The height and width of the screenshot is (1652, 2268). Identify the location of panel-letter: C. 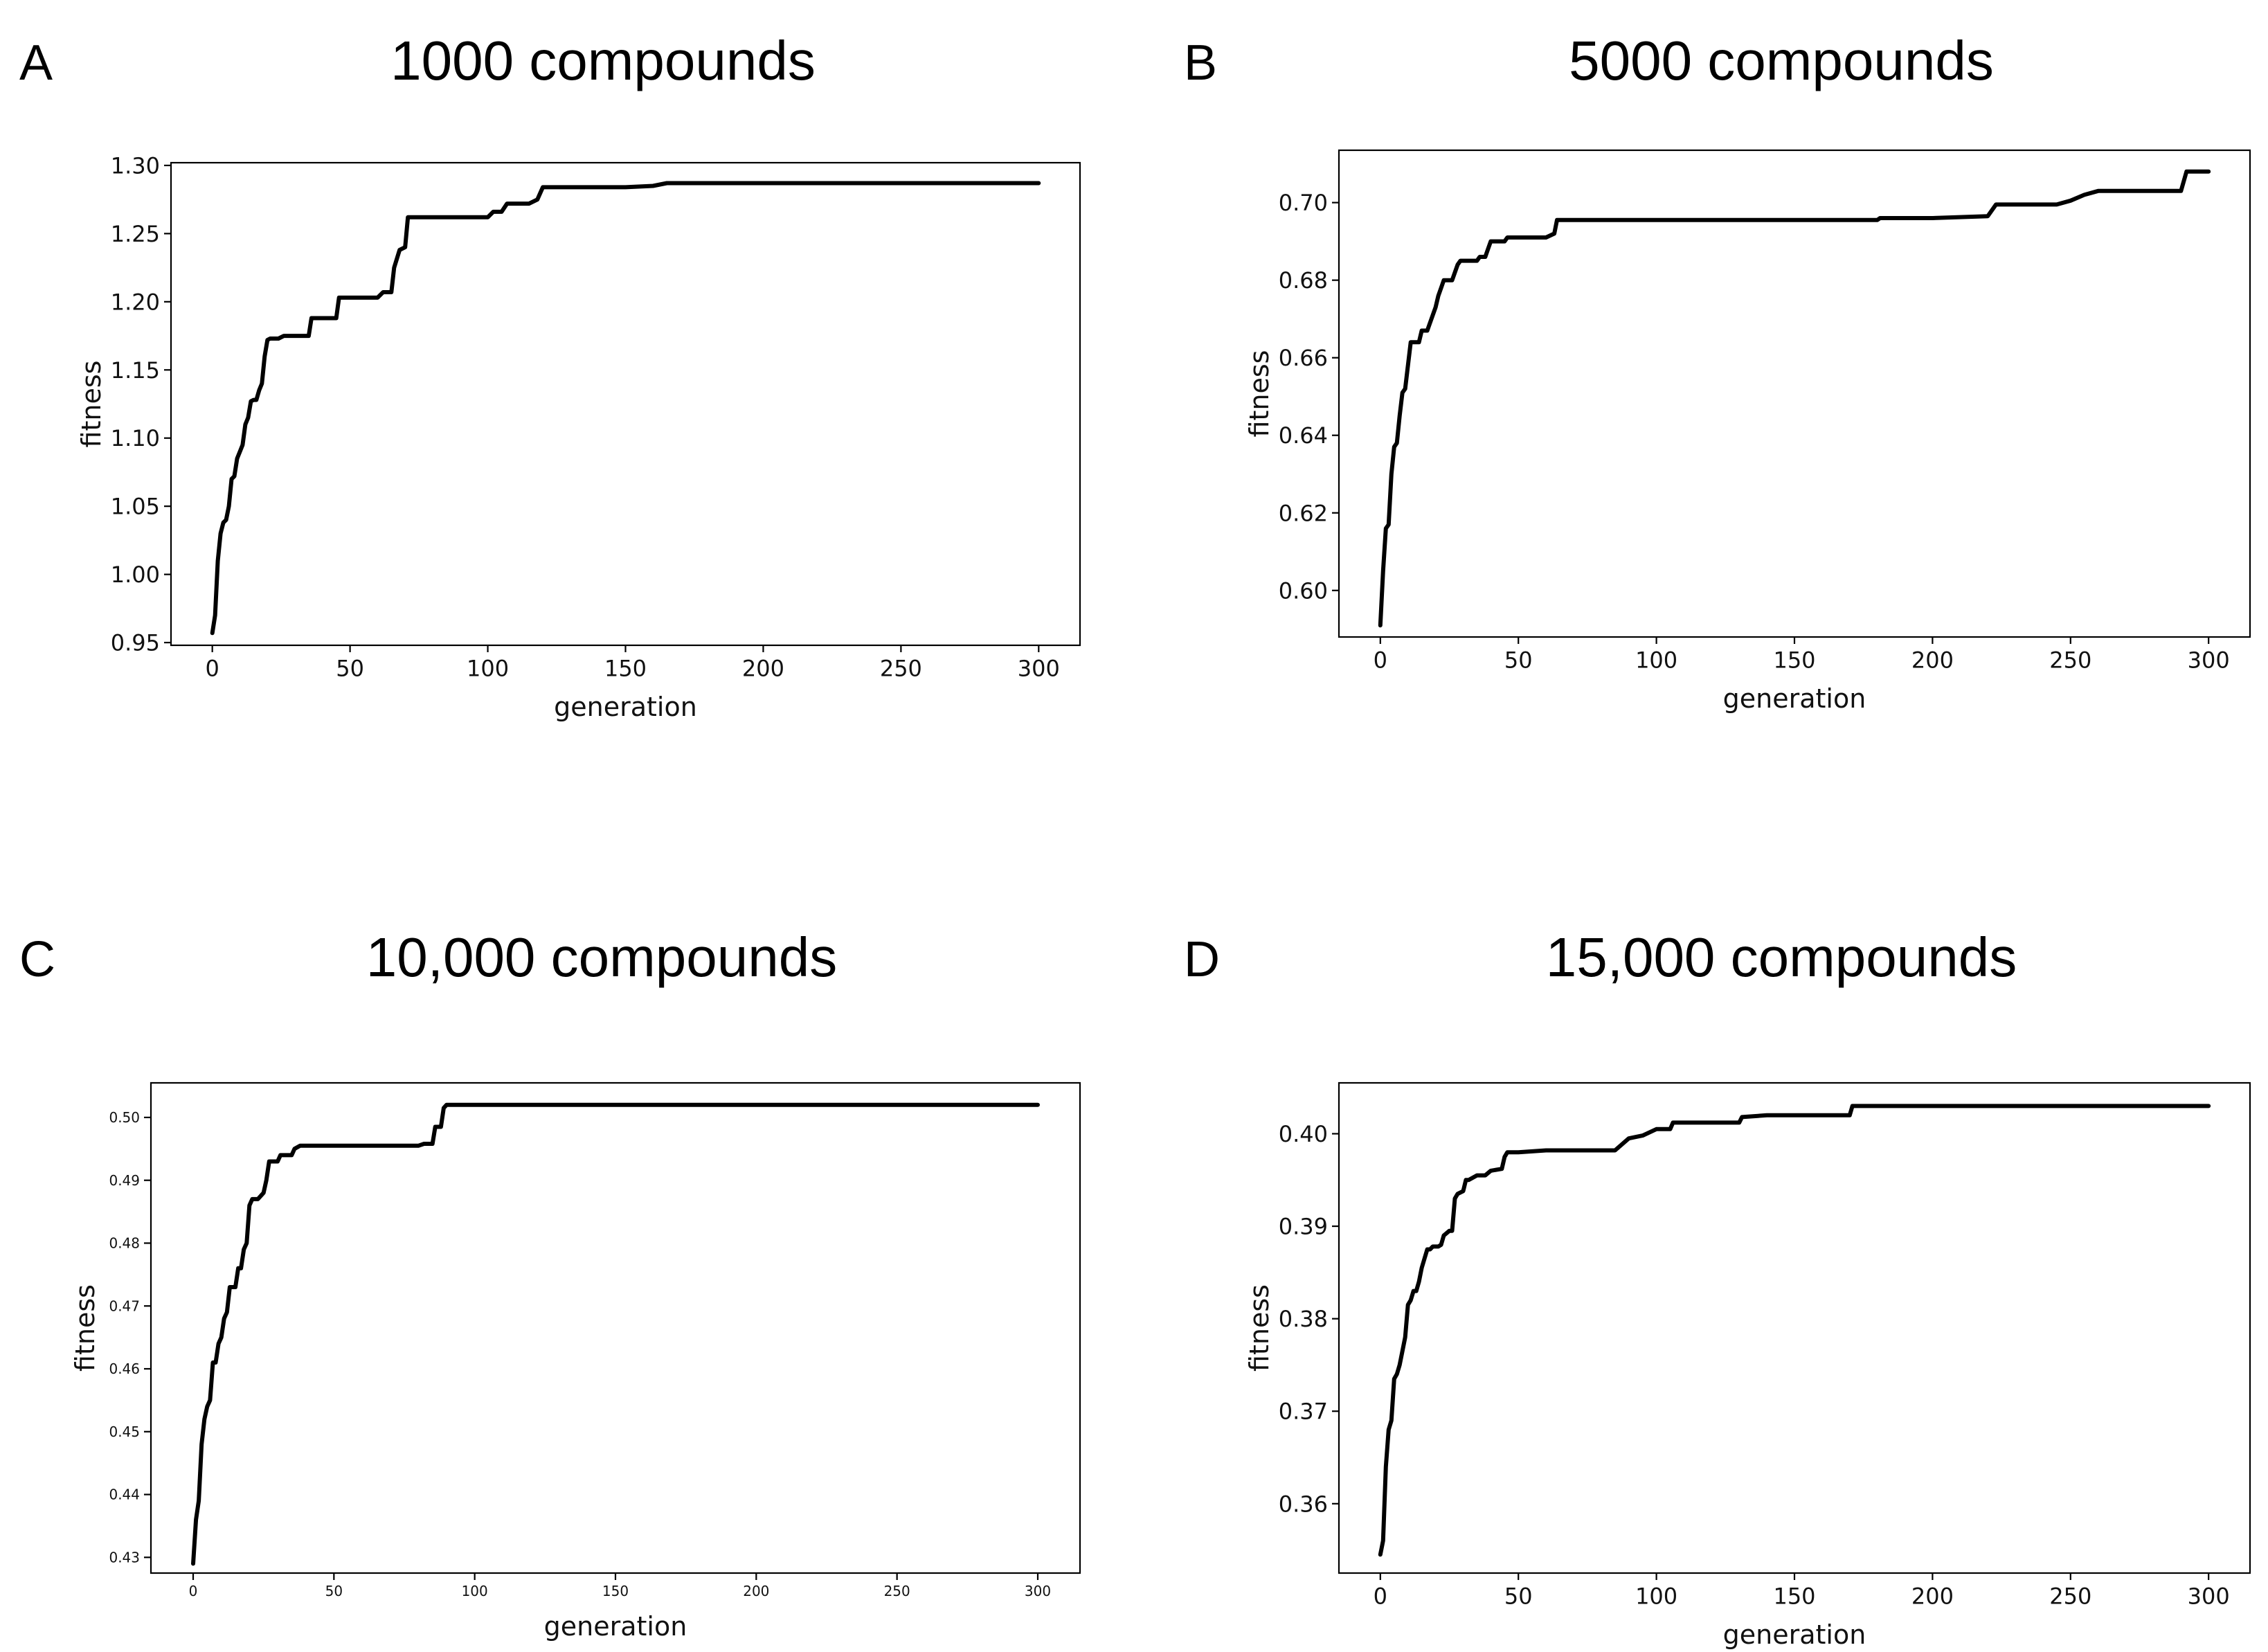
(37, 960).